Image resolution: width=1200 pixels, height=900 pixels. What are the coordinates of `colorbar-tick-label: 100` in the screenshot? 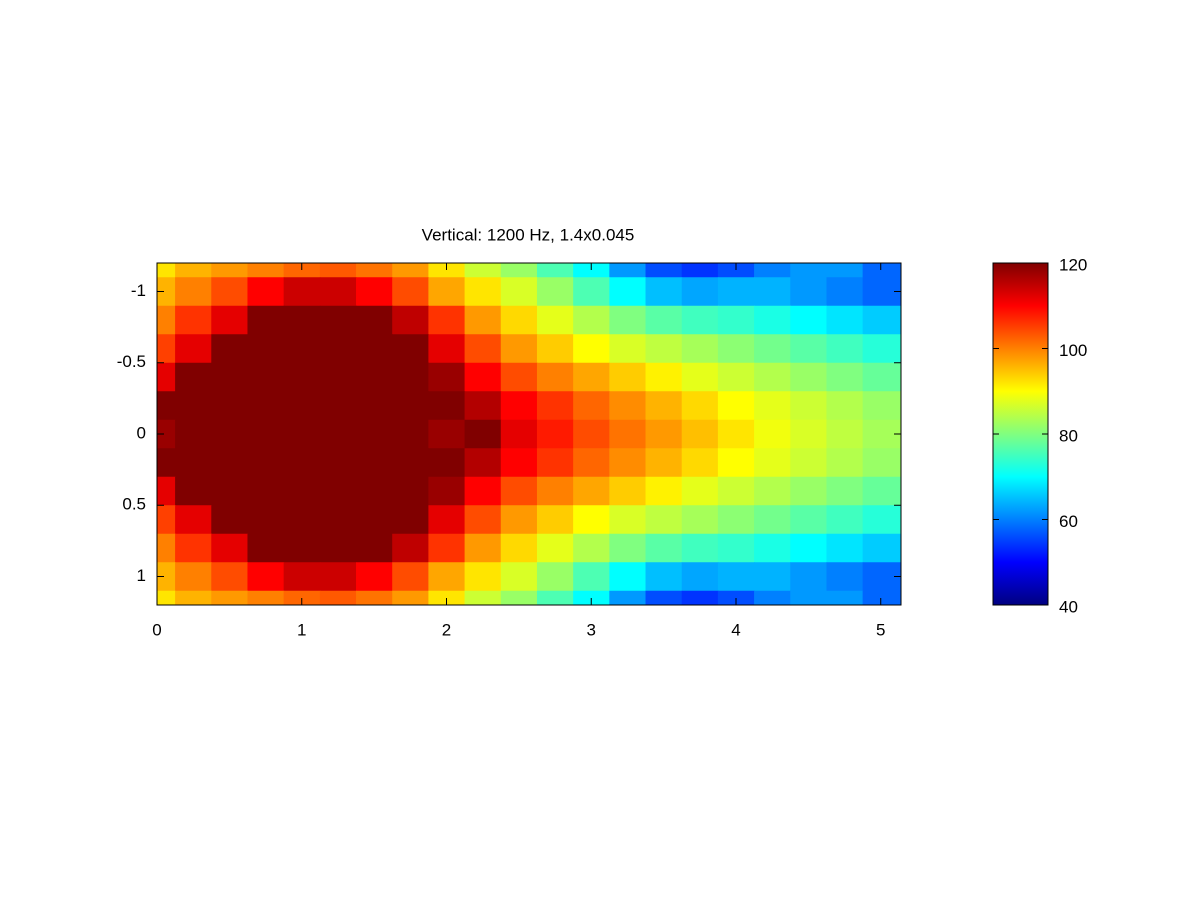 It's located at (1073, 350).